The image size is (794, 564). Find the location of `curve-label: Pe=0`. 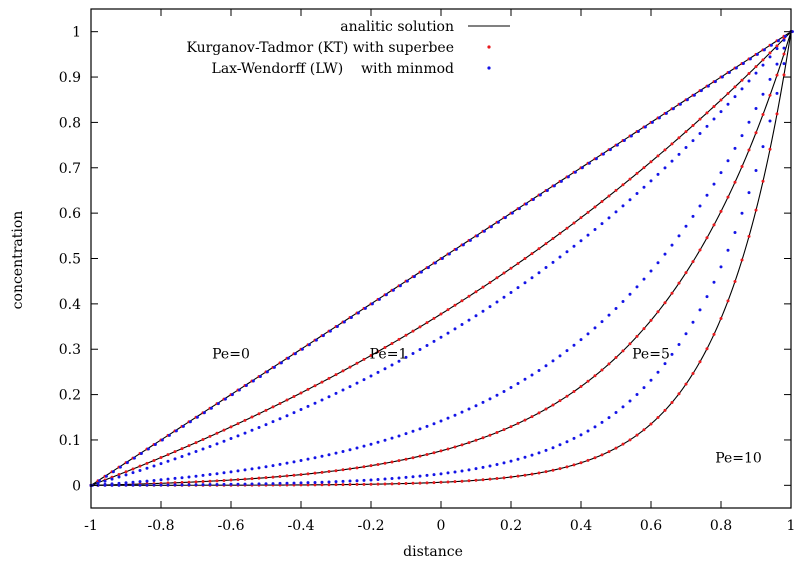

curve-label: Pe=0 is located at coordinates (231, 354).